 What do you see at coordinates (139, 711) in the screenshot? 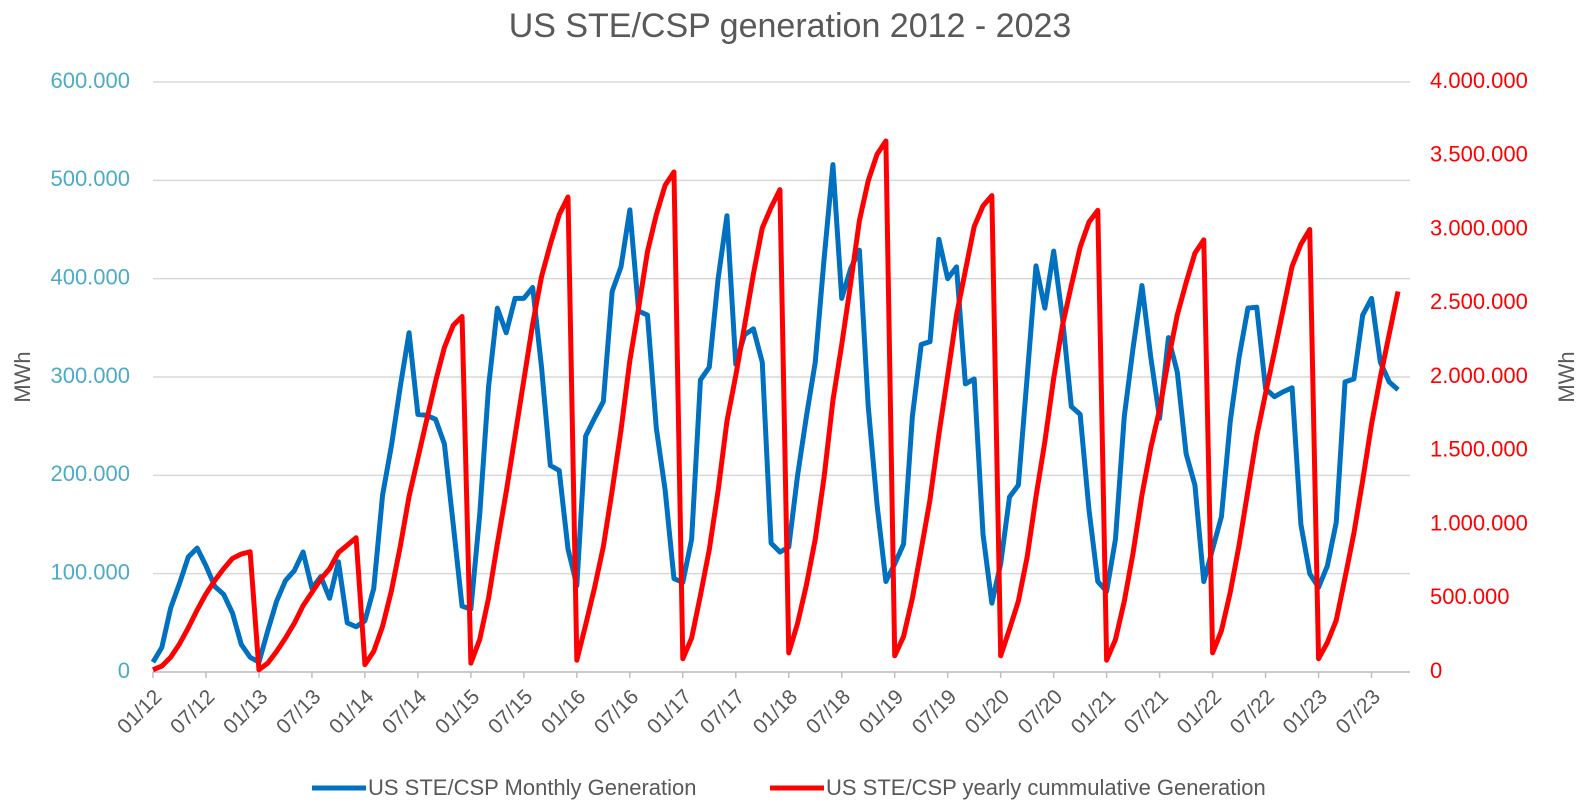
I see `x-tick-label: 01/12` at bounding box center [139, 711].